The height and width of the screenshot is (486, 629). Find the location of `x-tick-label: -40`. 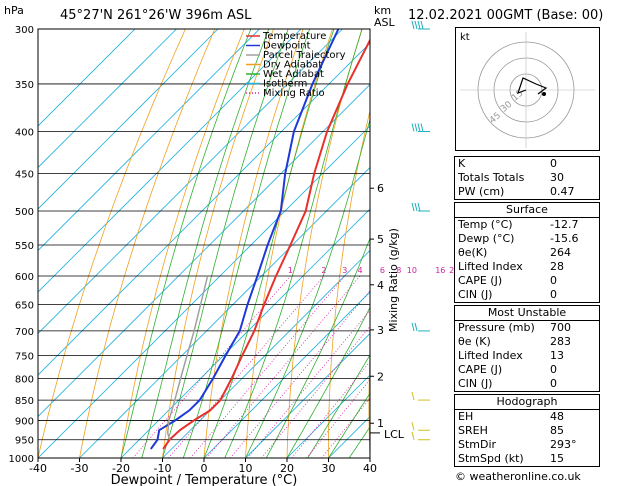

x-tick-label: -40 is located at coordinates (38, 468).